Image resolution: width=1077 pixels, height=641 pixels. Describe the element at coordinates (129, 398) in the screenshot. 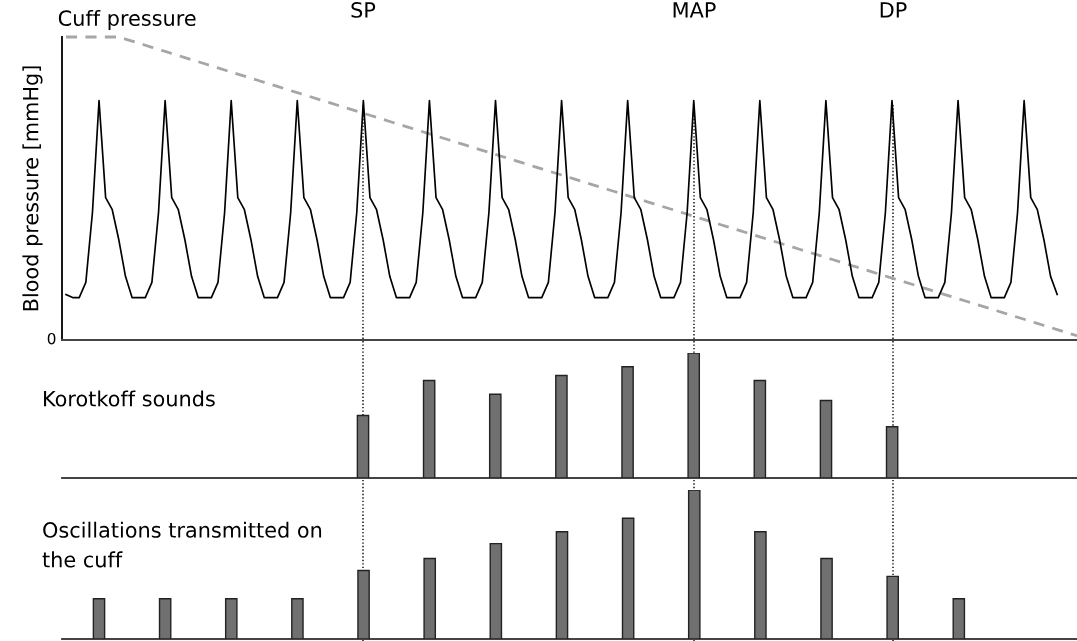

I see `text: Korotkoff sounds` at that location.